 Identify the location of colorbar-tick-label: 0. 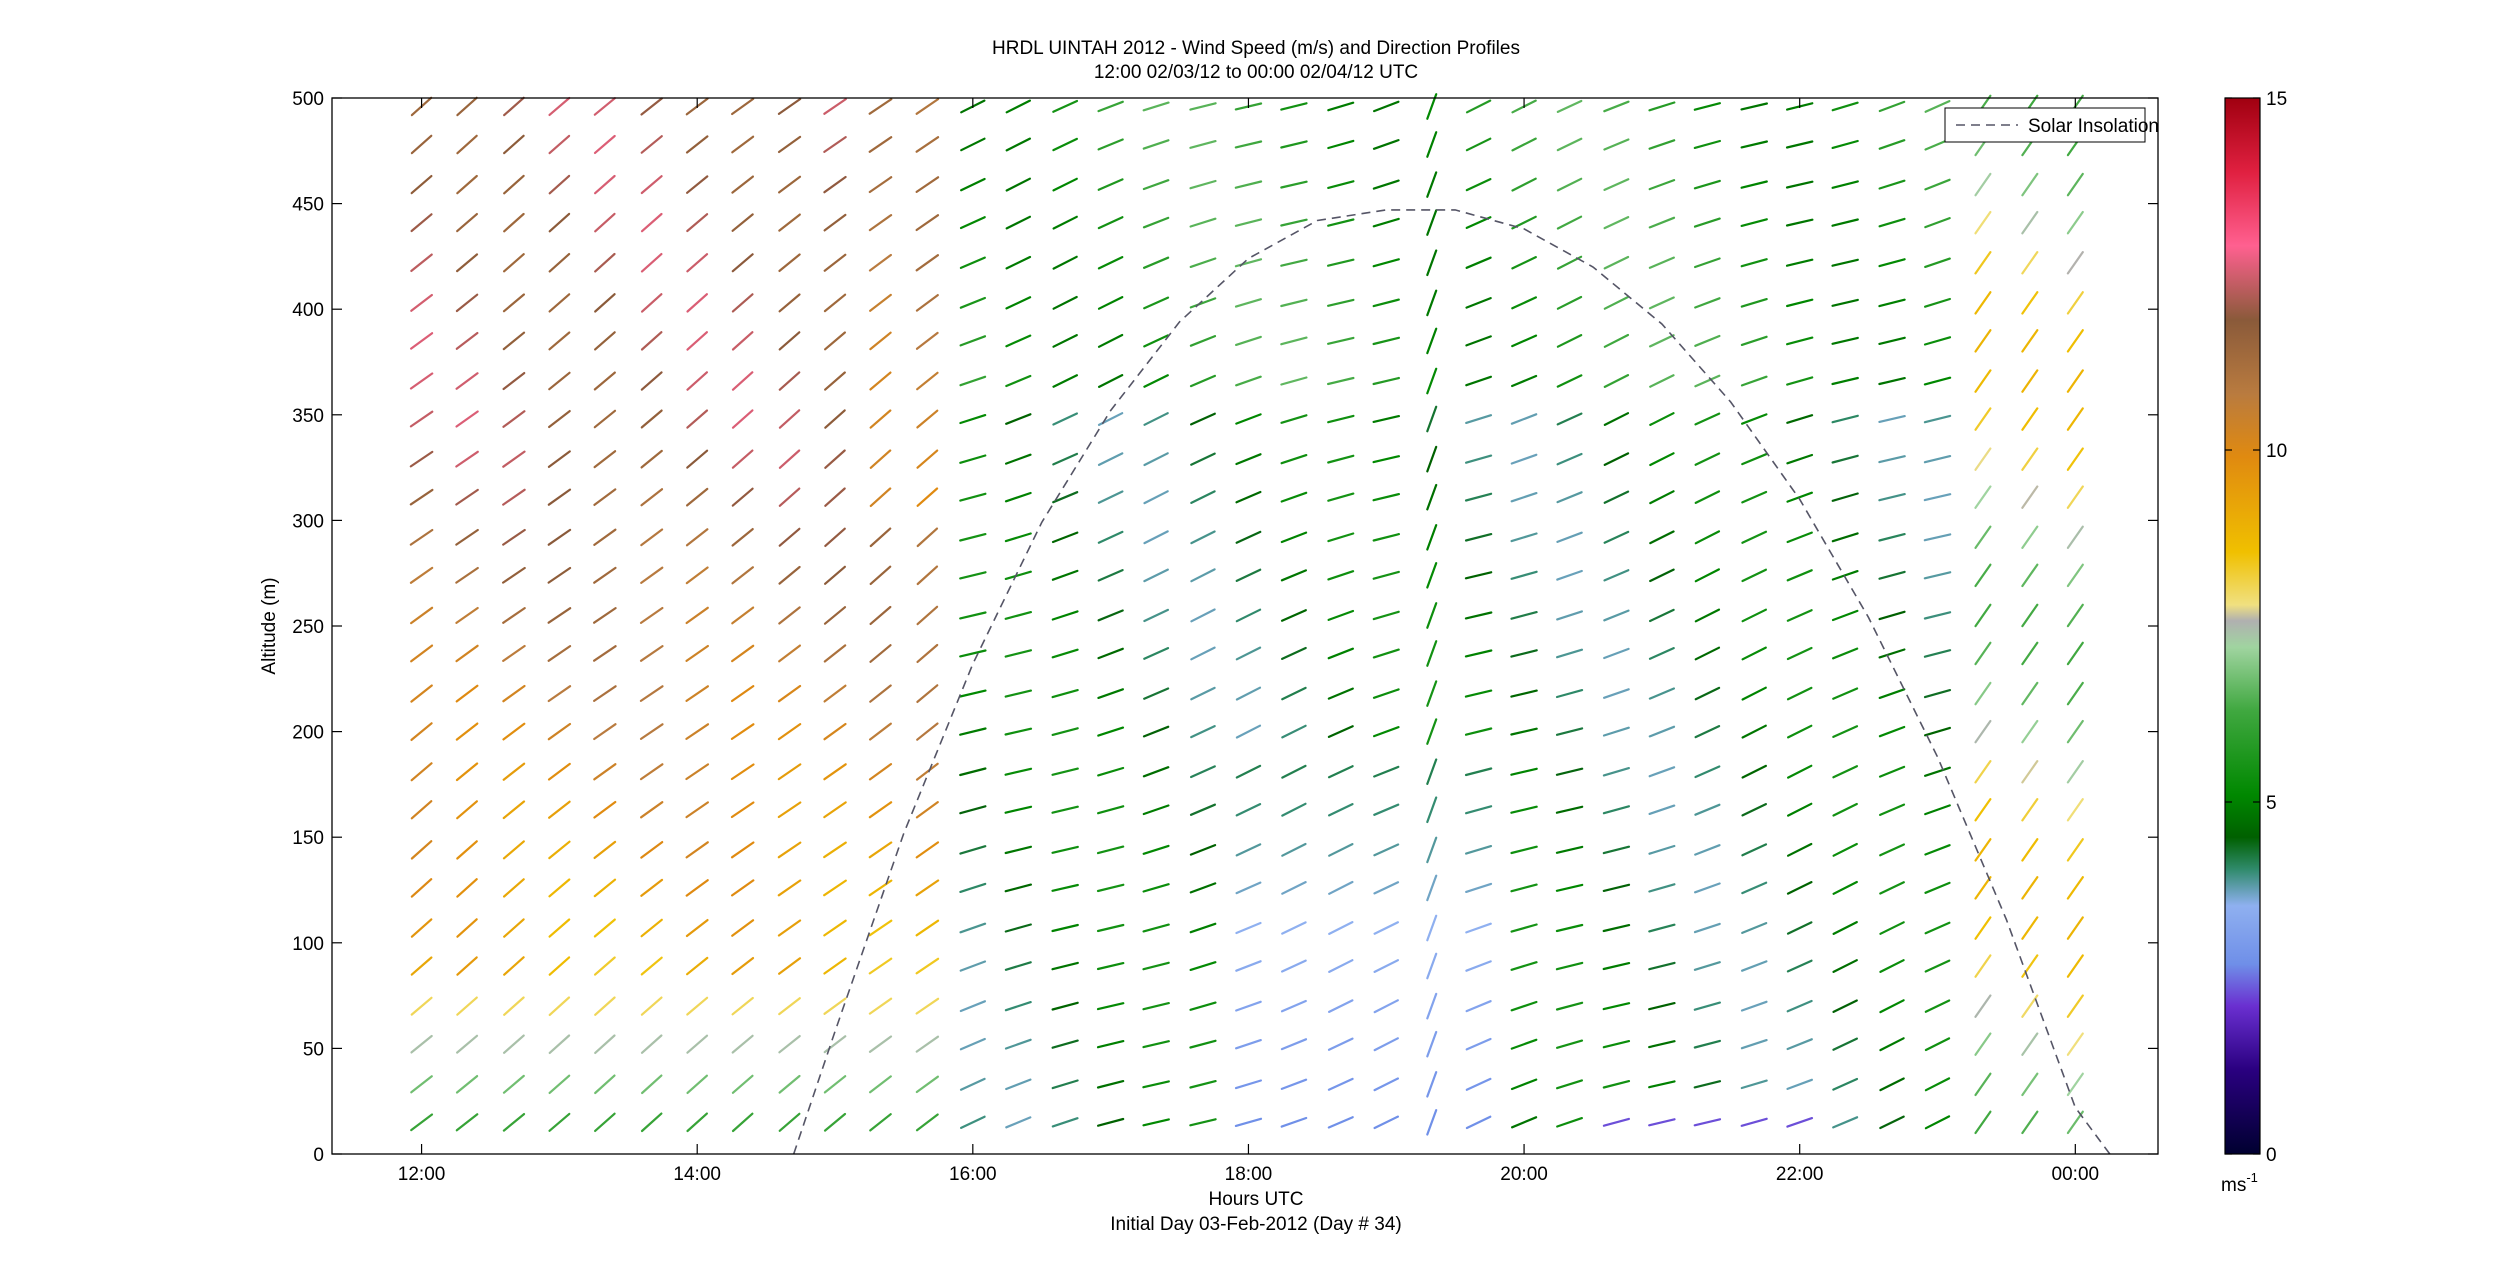
(2271, 1155).